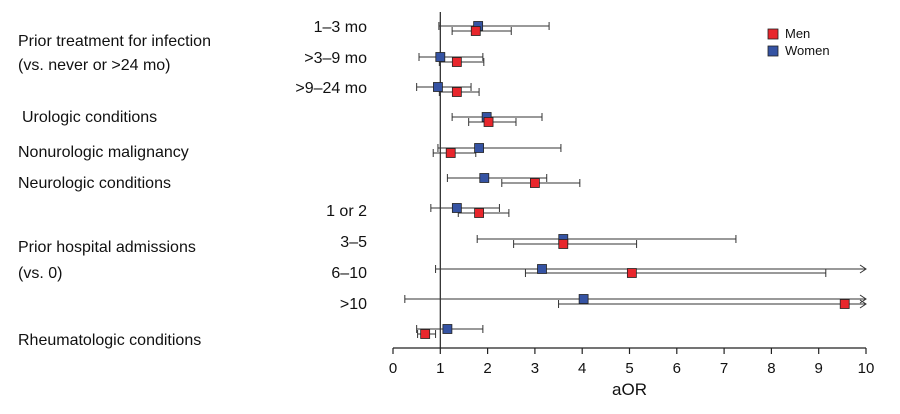 The width and height of the screenshot is (900, 414). Describe the element at coordinates (94, 65) in the screenshot. I see `group-label-prior-treatment-line-2: (vs. never or >24 mo)` at that location.